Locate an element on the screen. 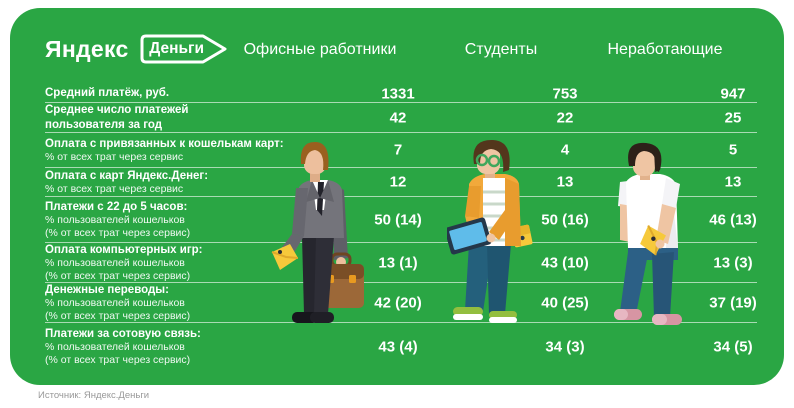  office-worker-figure is located at coordinates (317, 232).